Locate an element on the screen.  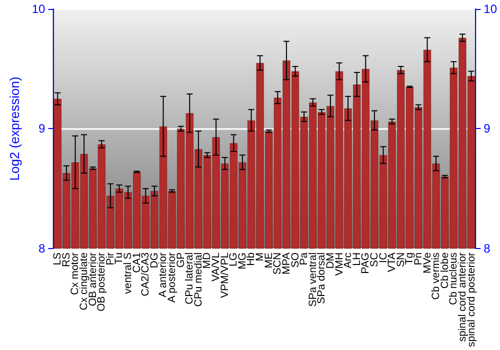
x-tick-label: DM is located at coordinates (330, 260).